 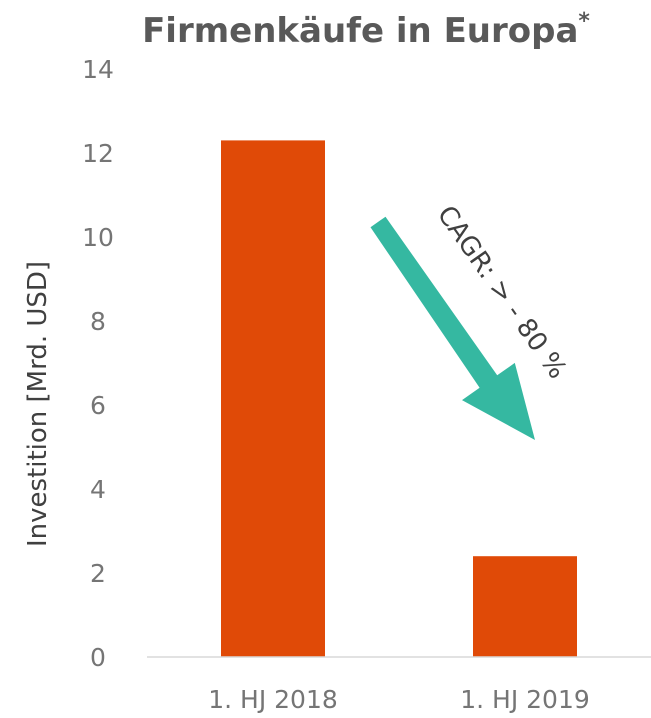 What do you see at coordinates (38, 404) in the screenshot?
I see `y-axis-label: Investition [Mrd. USD]` at bounding box center [38, 404].